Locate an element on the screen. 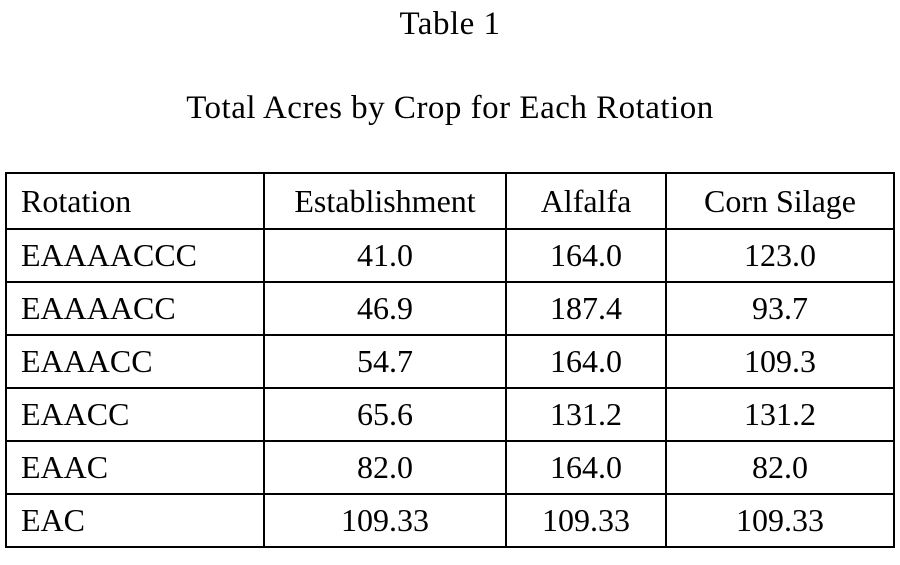  page-subtitle: Total Acres by Crop for Each Rotation is located at coordinates (450, 108).